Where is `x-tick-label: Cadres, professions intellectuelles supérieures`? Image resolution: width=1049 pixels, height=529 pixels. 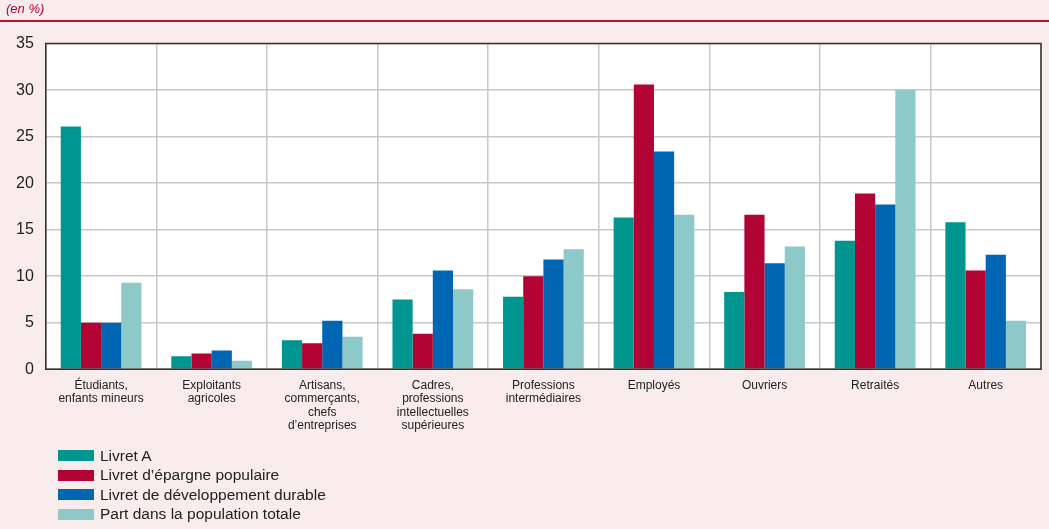 x-tick-label: Cadres, professions intellectuelles supérieures is located at coordinates (432, 405).